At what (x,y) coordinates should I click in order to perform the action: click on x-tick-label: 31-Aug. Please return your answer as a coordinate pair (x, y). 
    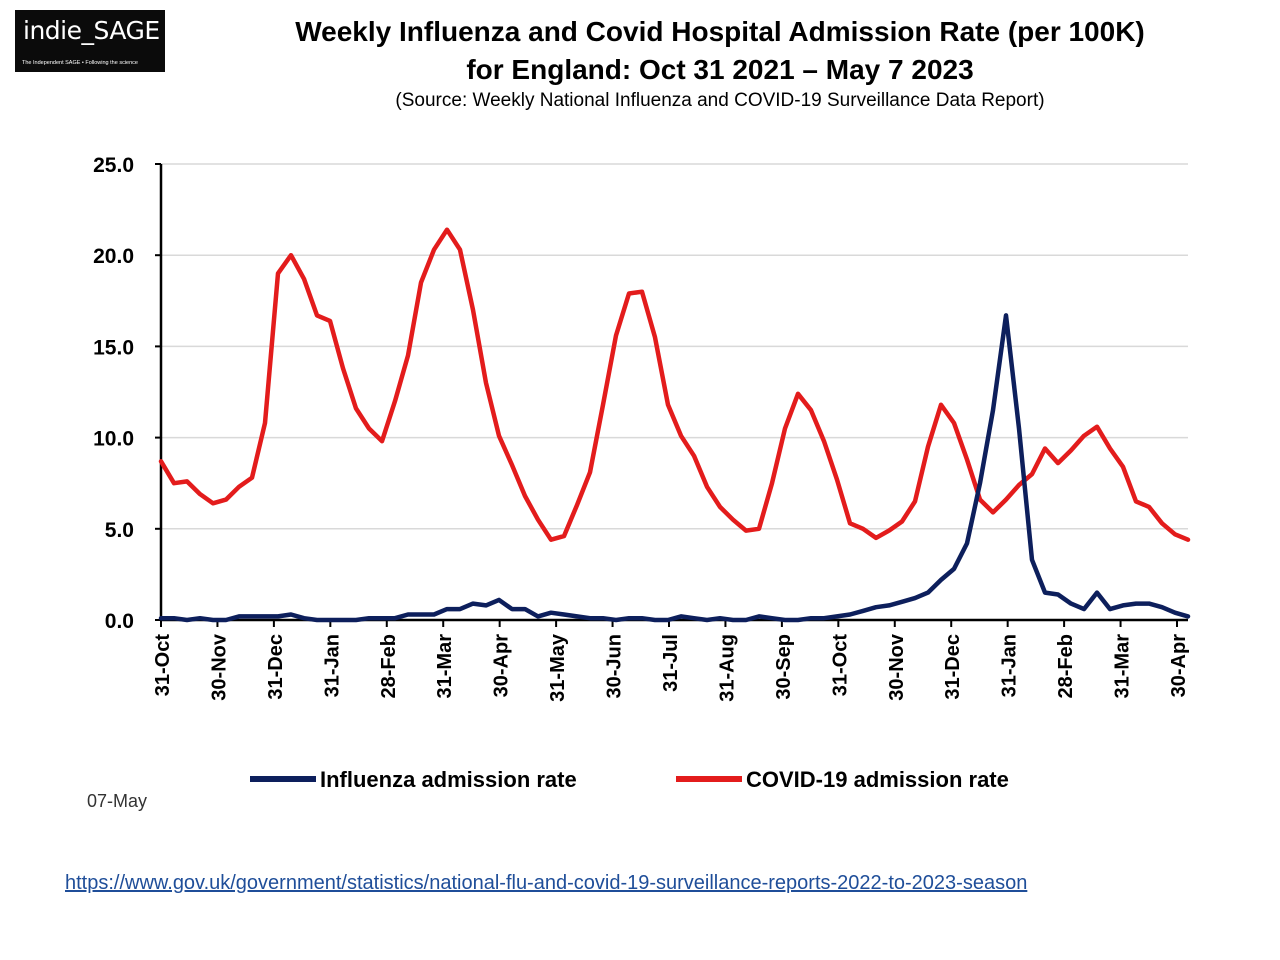
    Looking at the image, I should click on (727, 668).